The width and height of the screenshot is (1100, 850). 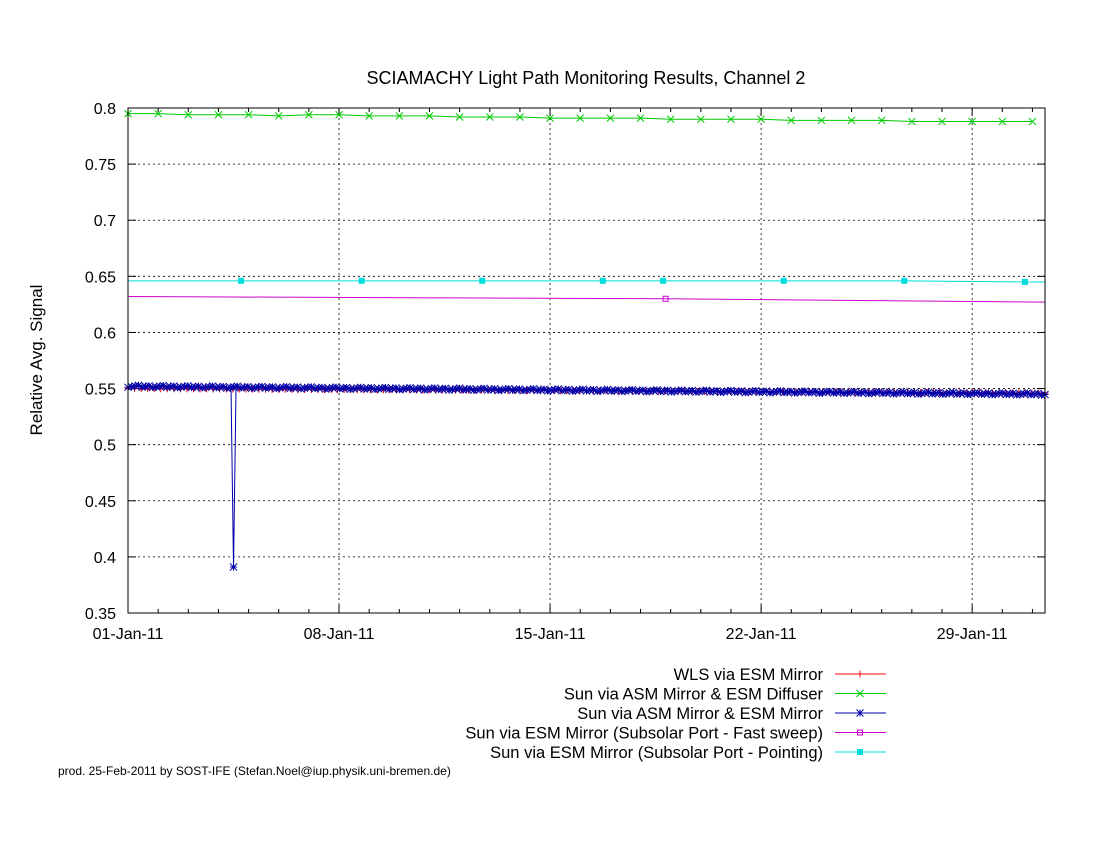 I want to click on y-tick-label: 0.6, so click(x=105, y=333).